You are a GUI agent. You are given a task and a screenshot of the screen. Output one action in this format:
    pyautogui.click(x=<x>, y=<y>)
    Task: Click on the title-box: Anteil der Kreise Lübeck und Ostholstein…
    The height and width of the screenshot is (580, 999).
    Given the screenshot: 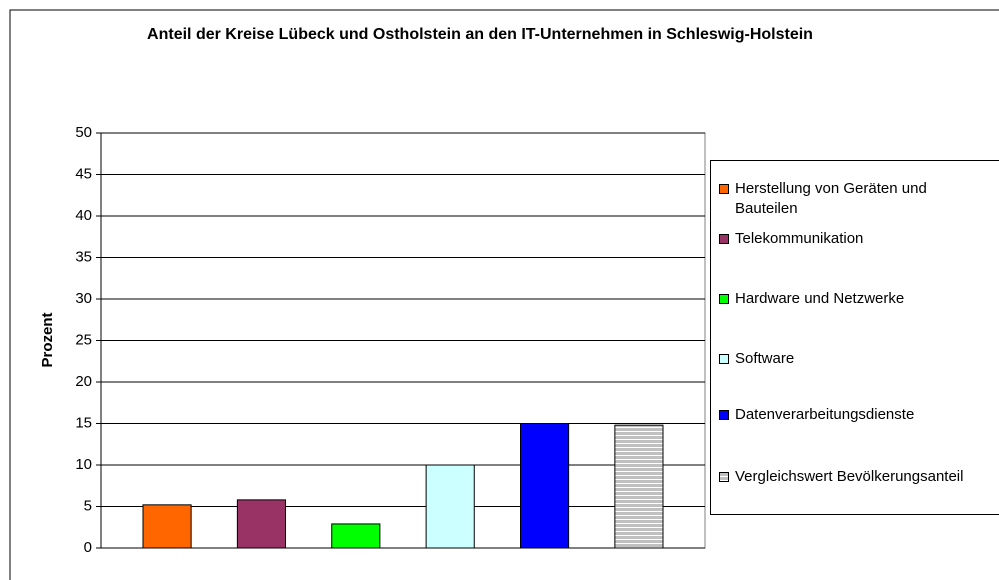 What is the action you would take?
    pyautogui.click(x=480, y=34)
    